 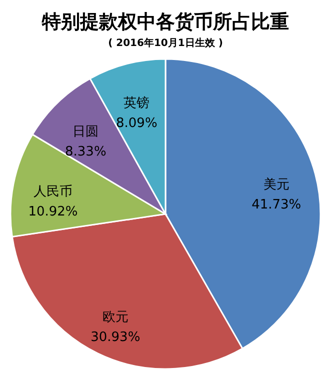 I want to click on chart-subtitle: ( 2016年10月1日生效 ), so click(x=165, y=43).